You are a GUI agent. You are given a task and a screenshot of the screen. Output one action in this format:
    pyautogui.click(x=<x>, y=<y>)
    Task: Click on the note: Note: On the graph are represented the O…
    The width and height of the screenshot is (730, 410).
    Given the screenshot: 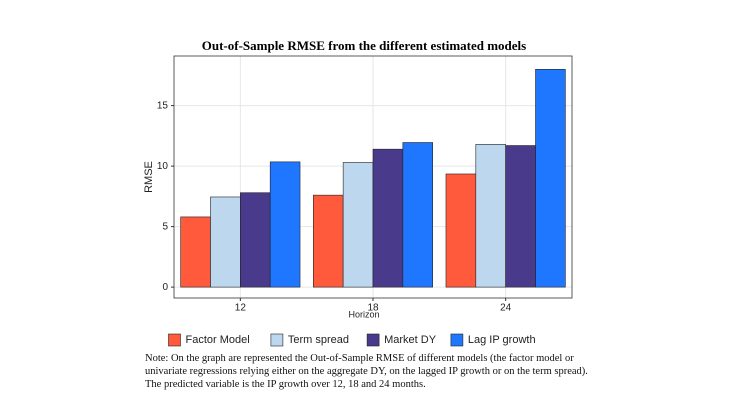 What is the action you would take?
    pyautogui.click(x=366, y=371)
    